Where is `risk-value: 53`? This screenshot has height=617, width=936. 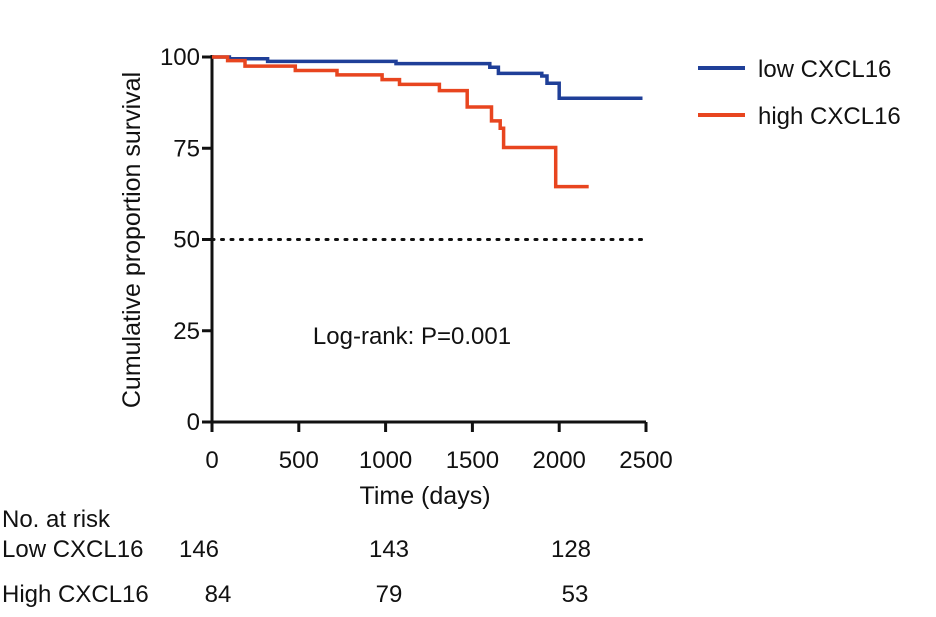 risk-value: 53 is located at coordinates (575, 594).